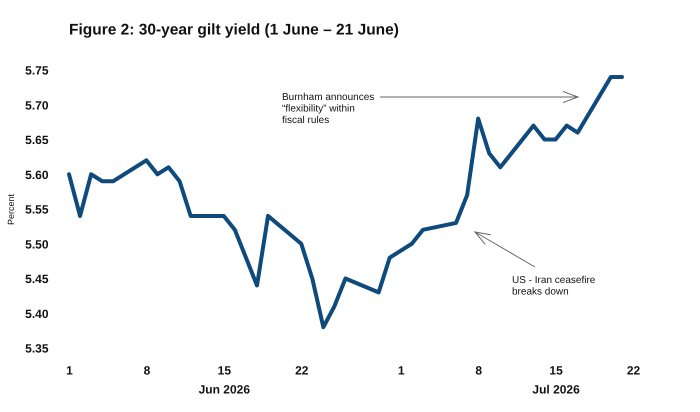  What do you see at coordinates (37, 244) in the screenshot?
I see `y-tick-label: 5.50` at bounding box center [37, 244].